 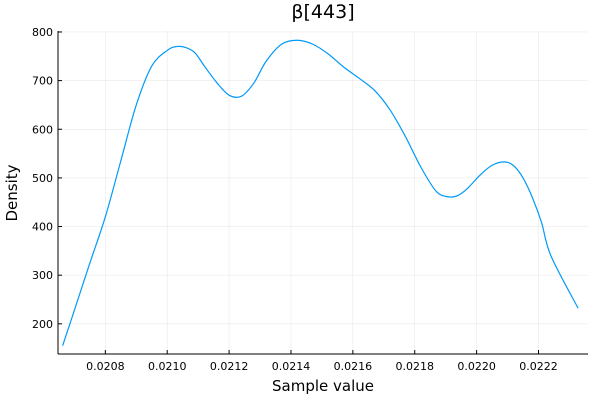 What do you see at coordinates (42, 129) in the screenshot?
I see `y-tick-label: 600` at bounding box center [42, 129].